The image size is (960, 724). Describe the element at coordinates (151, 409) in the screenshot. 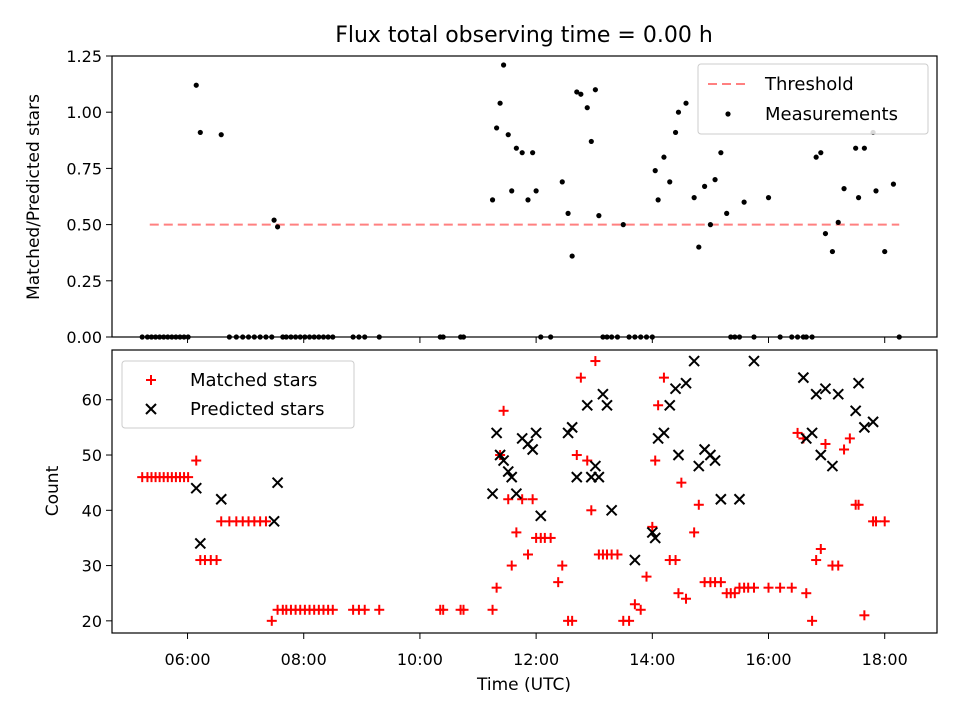

I see `legend-predicted-swatch` at that location.